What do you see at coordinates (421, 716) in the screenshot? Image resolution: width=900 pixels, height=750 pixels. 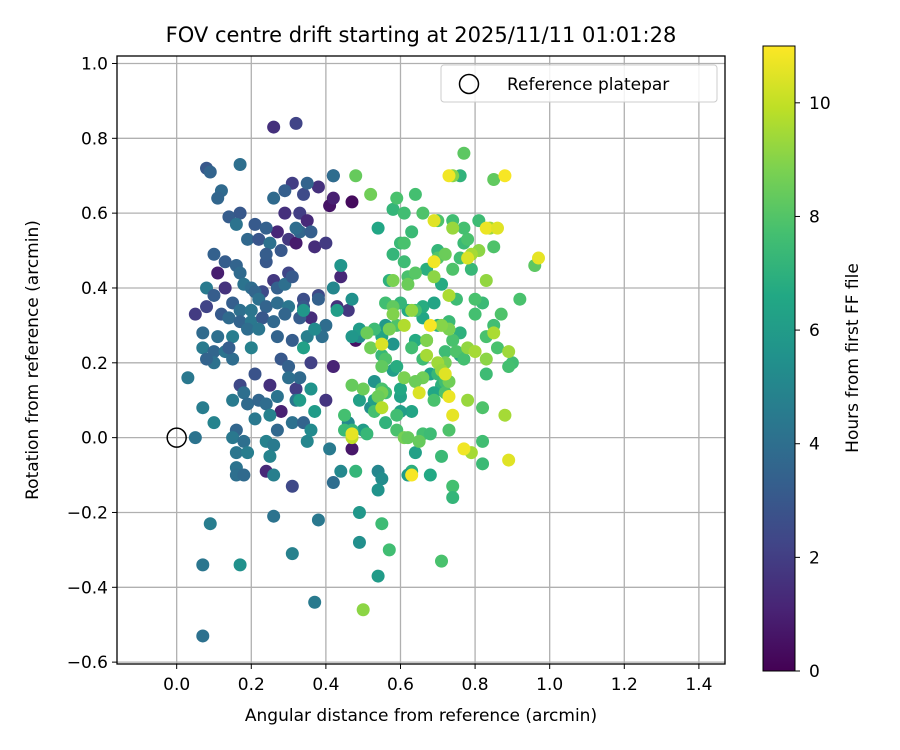 I see `x-axis-label: Angular distance from reference (arcmin)` at bounding box center [421, 716].